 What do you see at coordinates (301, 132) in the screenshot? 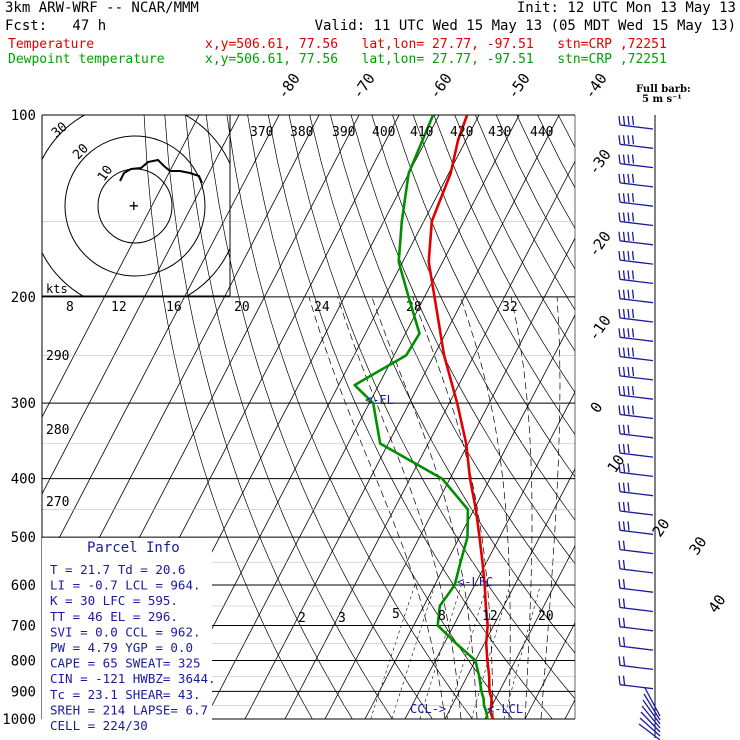
I see `theta-label: 380` at bounding box center [301, 132].